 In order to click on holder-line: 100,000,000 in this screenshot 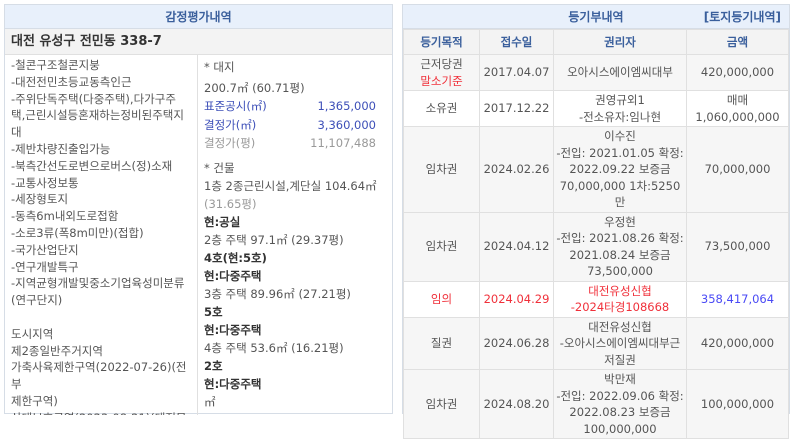, I will do `click(620, 428)`.